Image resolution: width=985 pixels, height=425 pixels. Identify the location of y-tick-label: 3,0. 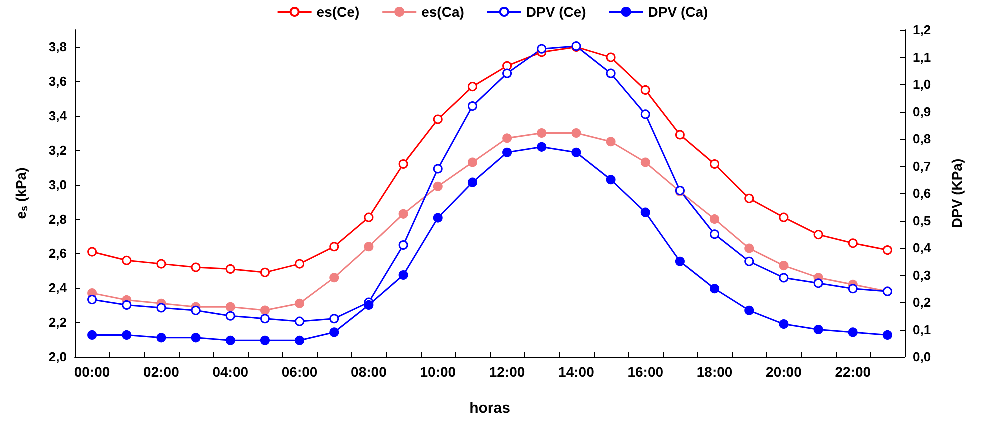
(57, 184).